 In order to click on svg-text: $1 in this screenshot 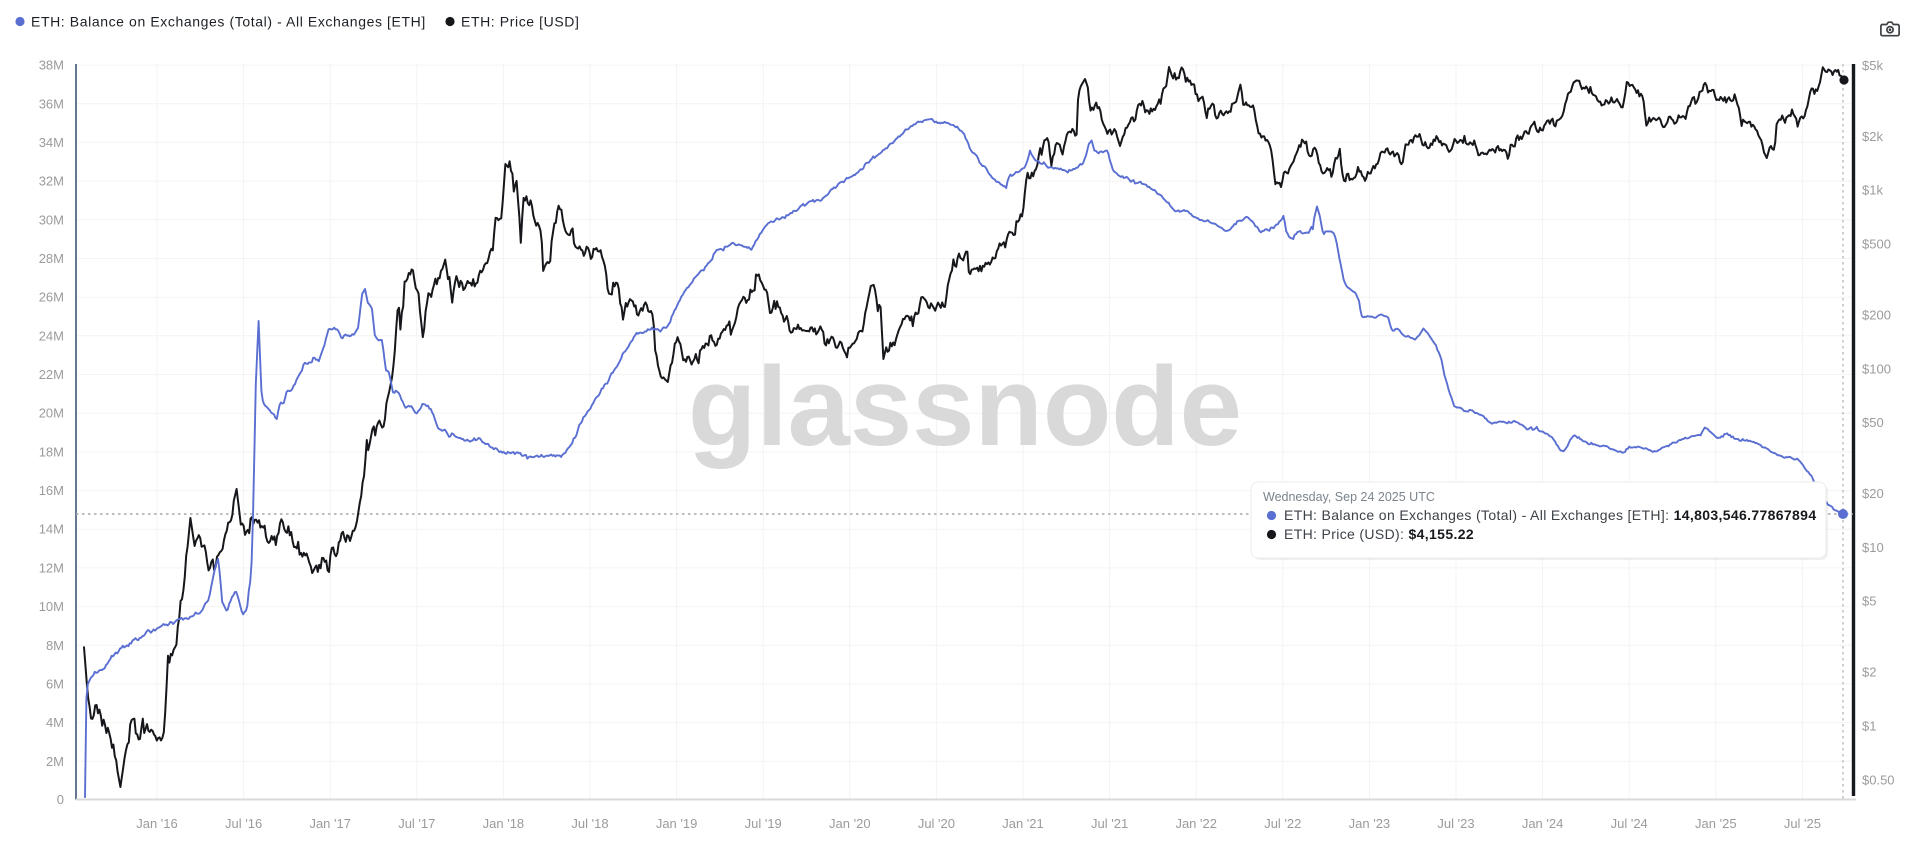, I will do `click(1869, 726)`.